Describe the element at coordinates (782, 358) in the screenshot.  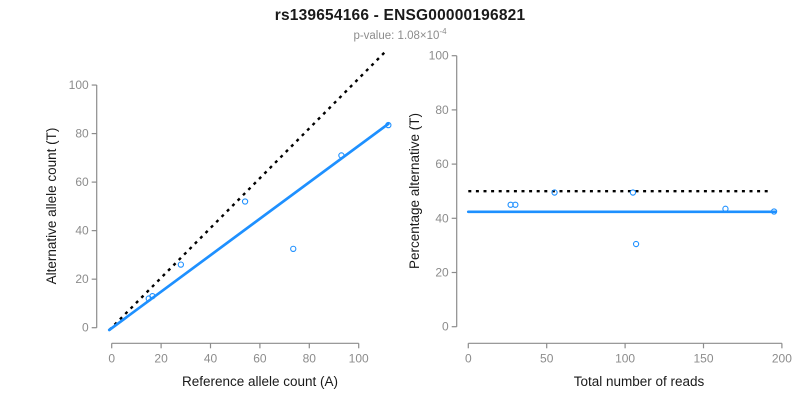
I see `x-tick-label: 200` at that location.